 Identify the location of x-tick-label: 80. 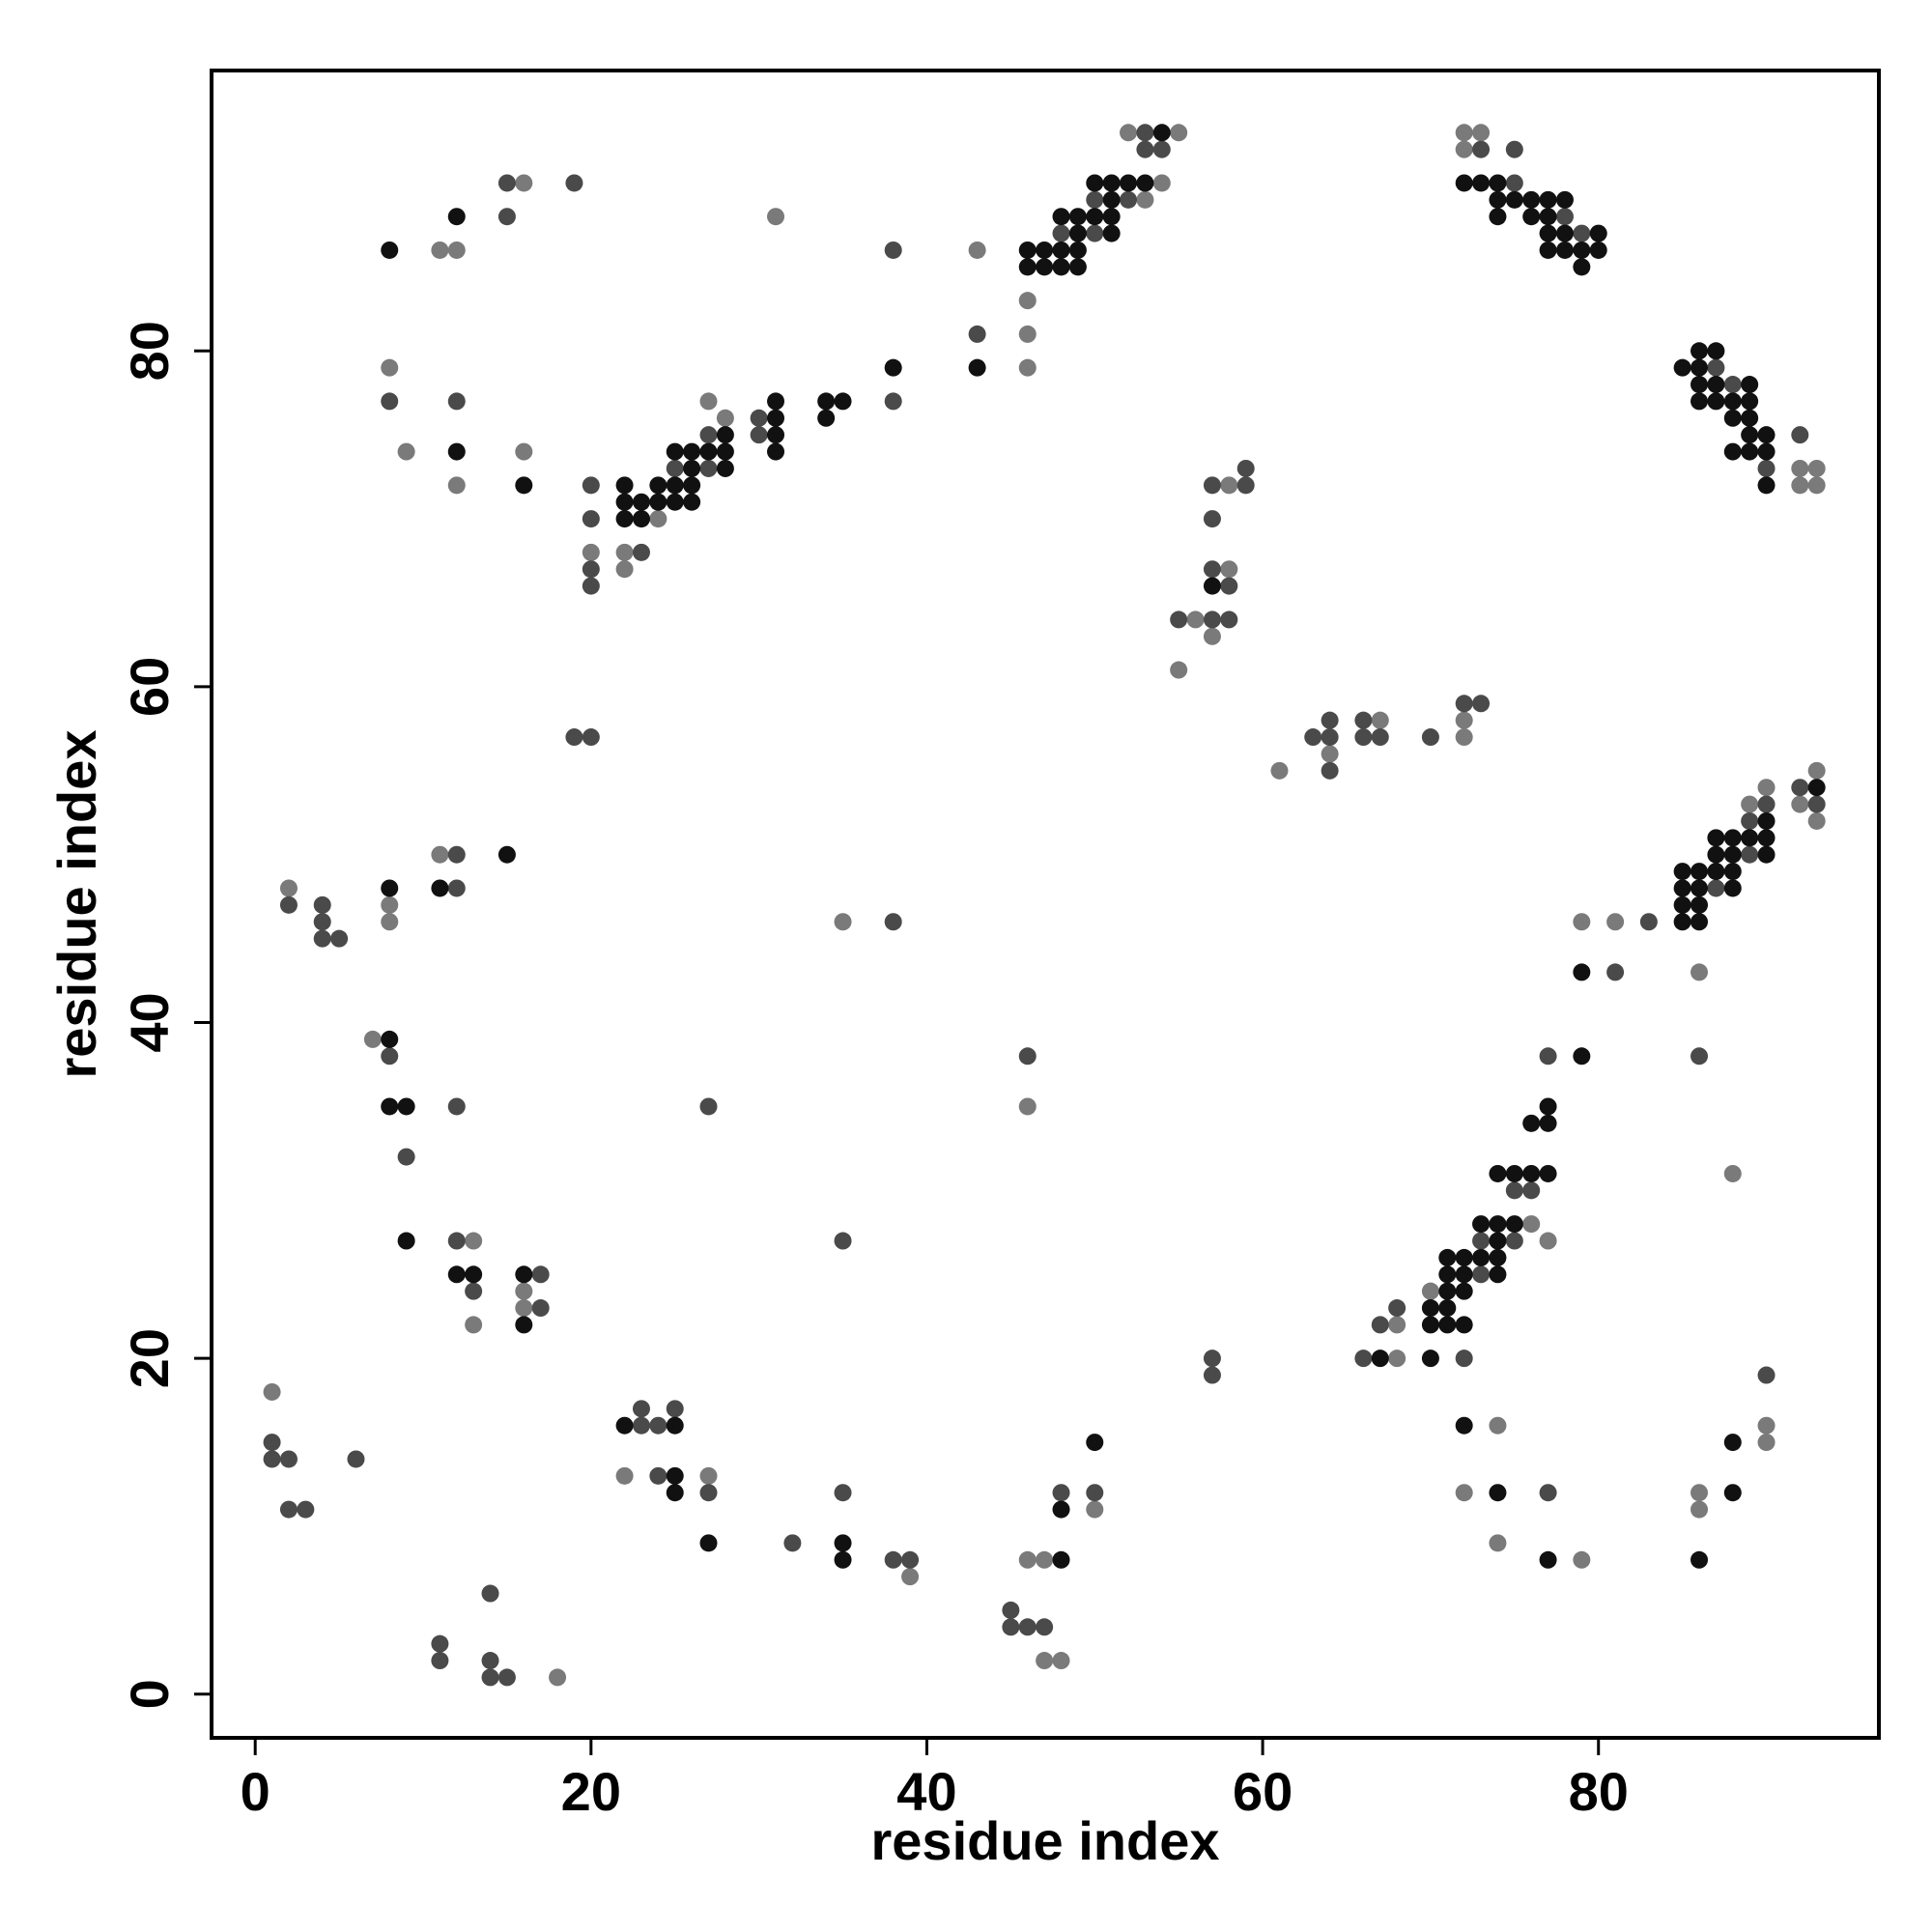
(1599, 1791).